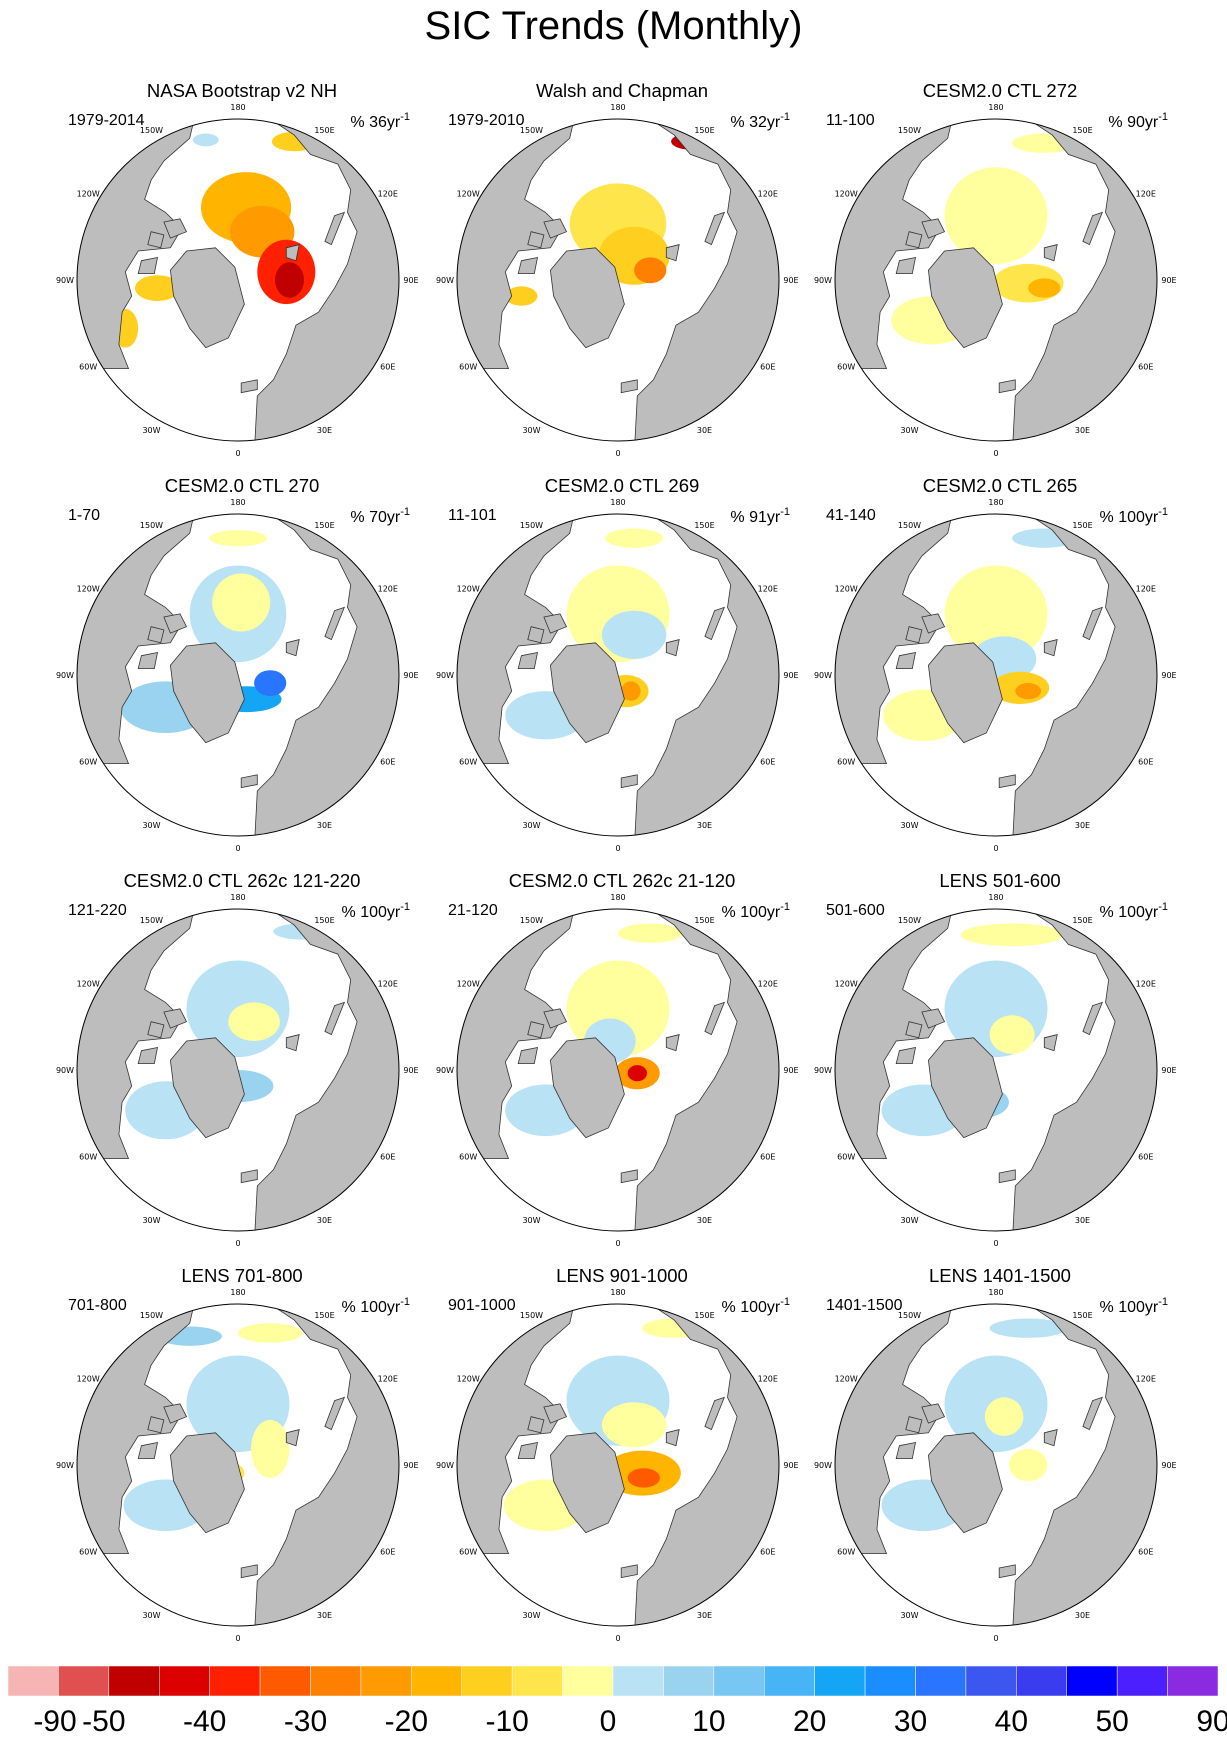 The image size is (1227, 1738). I want to click on panel-title: CESM2.0 CTL 262c 21-120, so click(622, 880).